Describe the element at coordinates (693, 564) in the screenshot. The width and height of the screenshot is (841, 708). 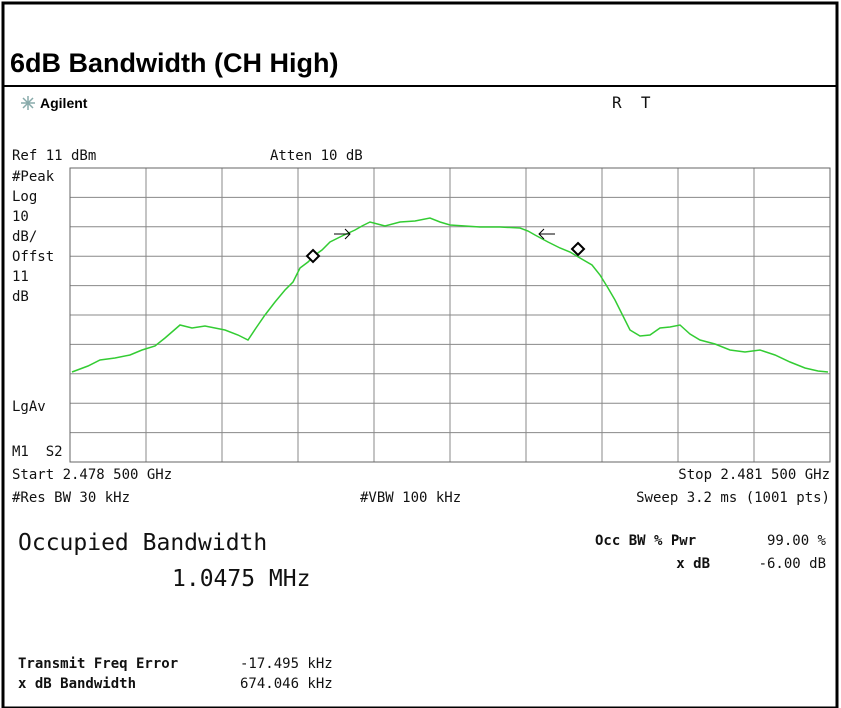
I see `xdb-label: x dB` at that location.